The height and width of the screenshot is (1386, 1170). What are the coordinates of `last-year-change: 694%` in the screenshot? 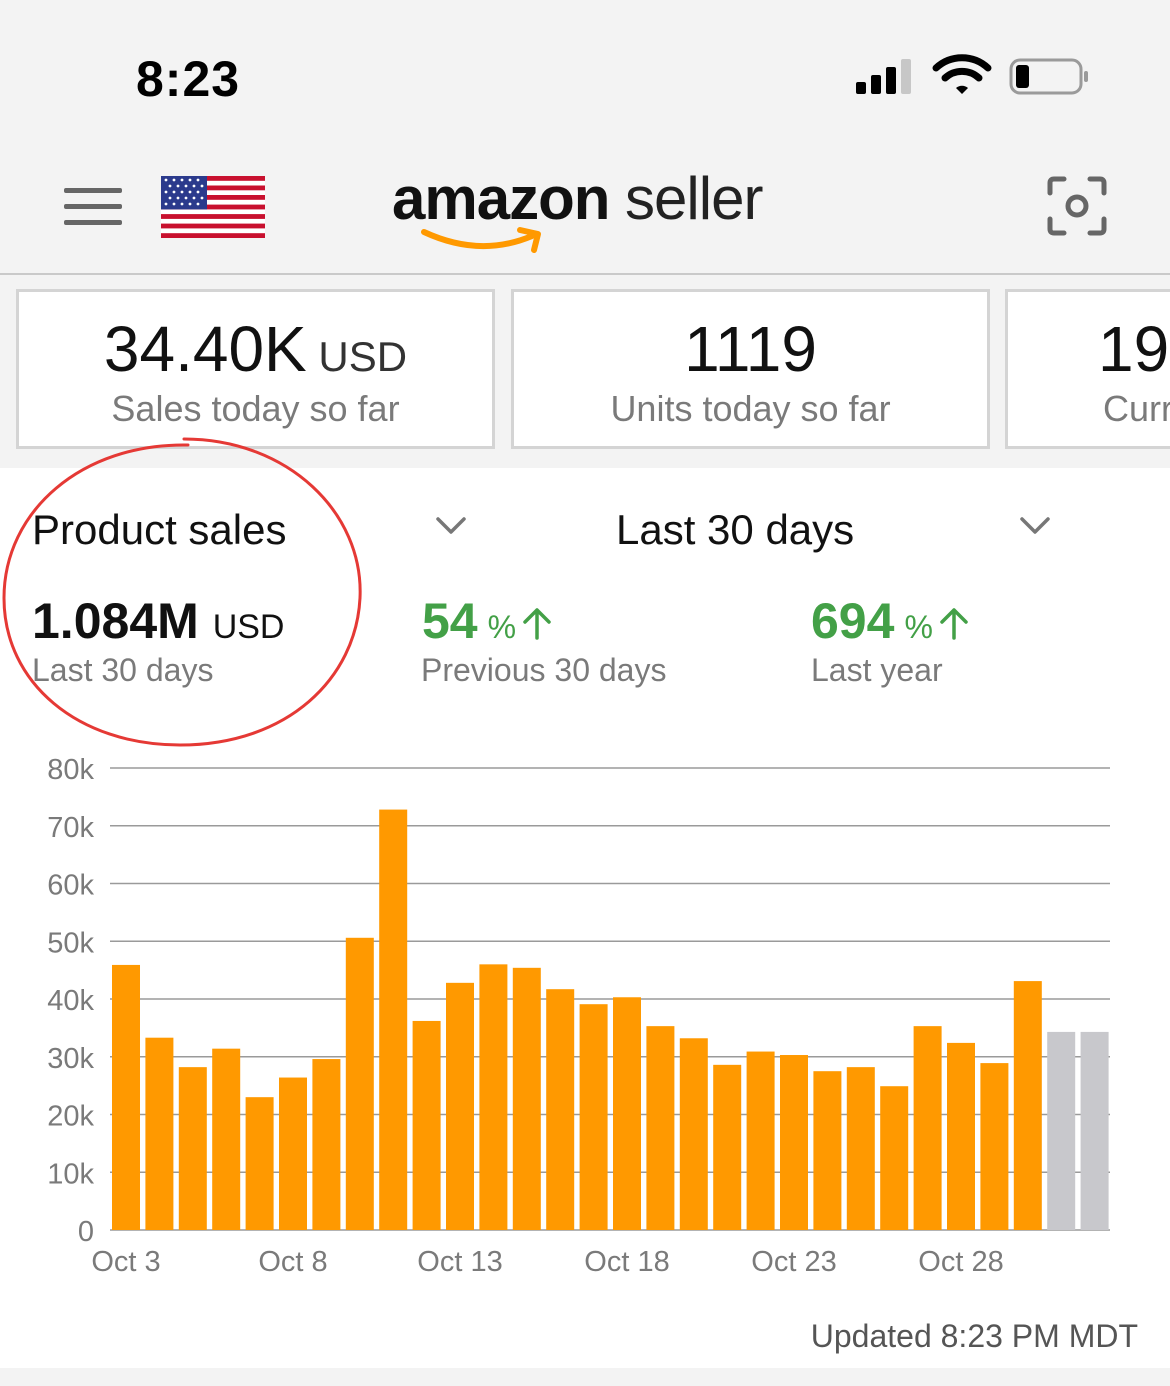 It's located at (890, 621).